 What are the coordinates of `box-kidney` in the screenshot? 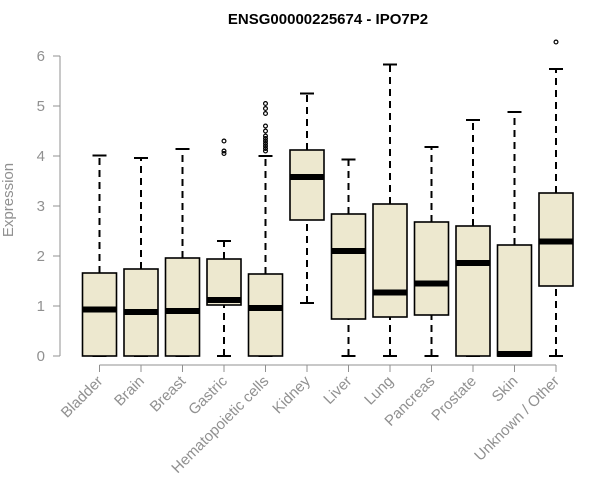 It's located at (307, 198).